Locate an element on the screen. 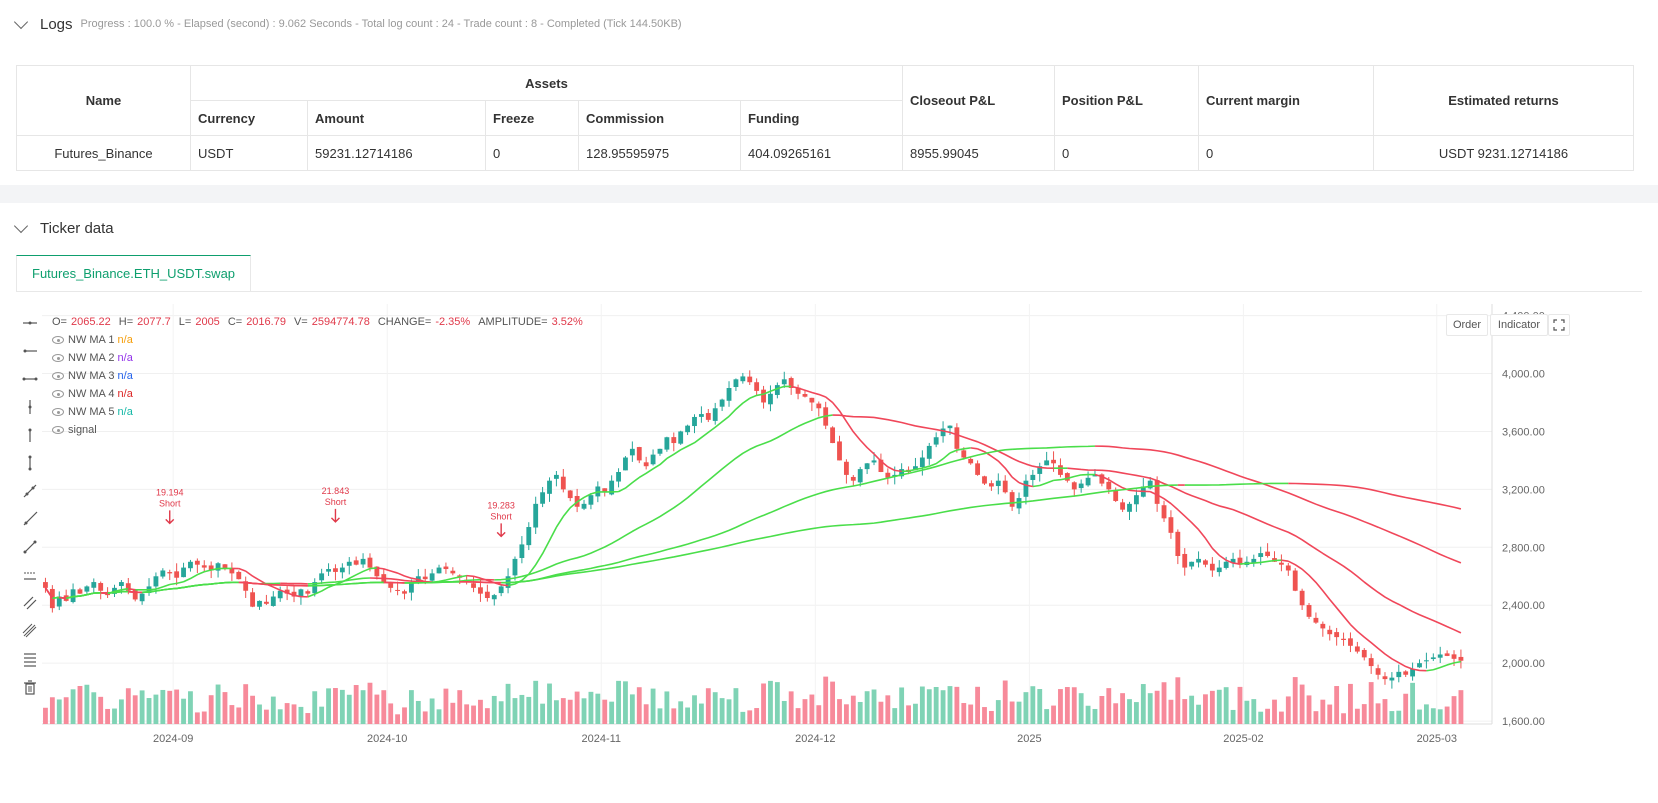 The image size is (1658, 803). legend-nw-ma-2: NW MA 2 n/a is located at coordinates (321, 358).